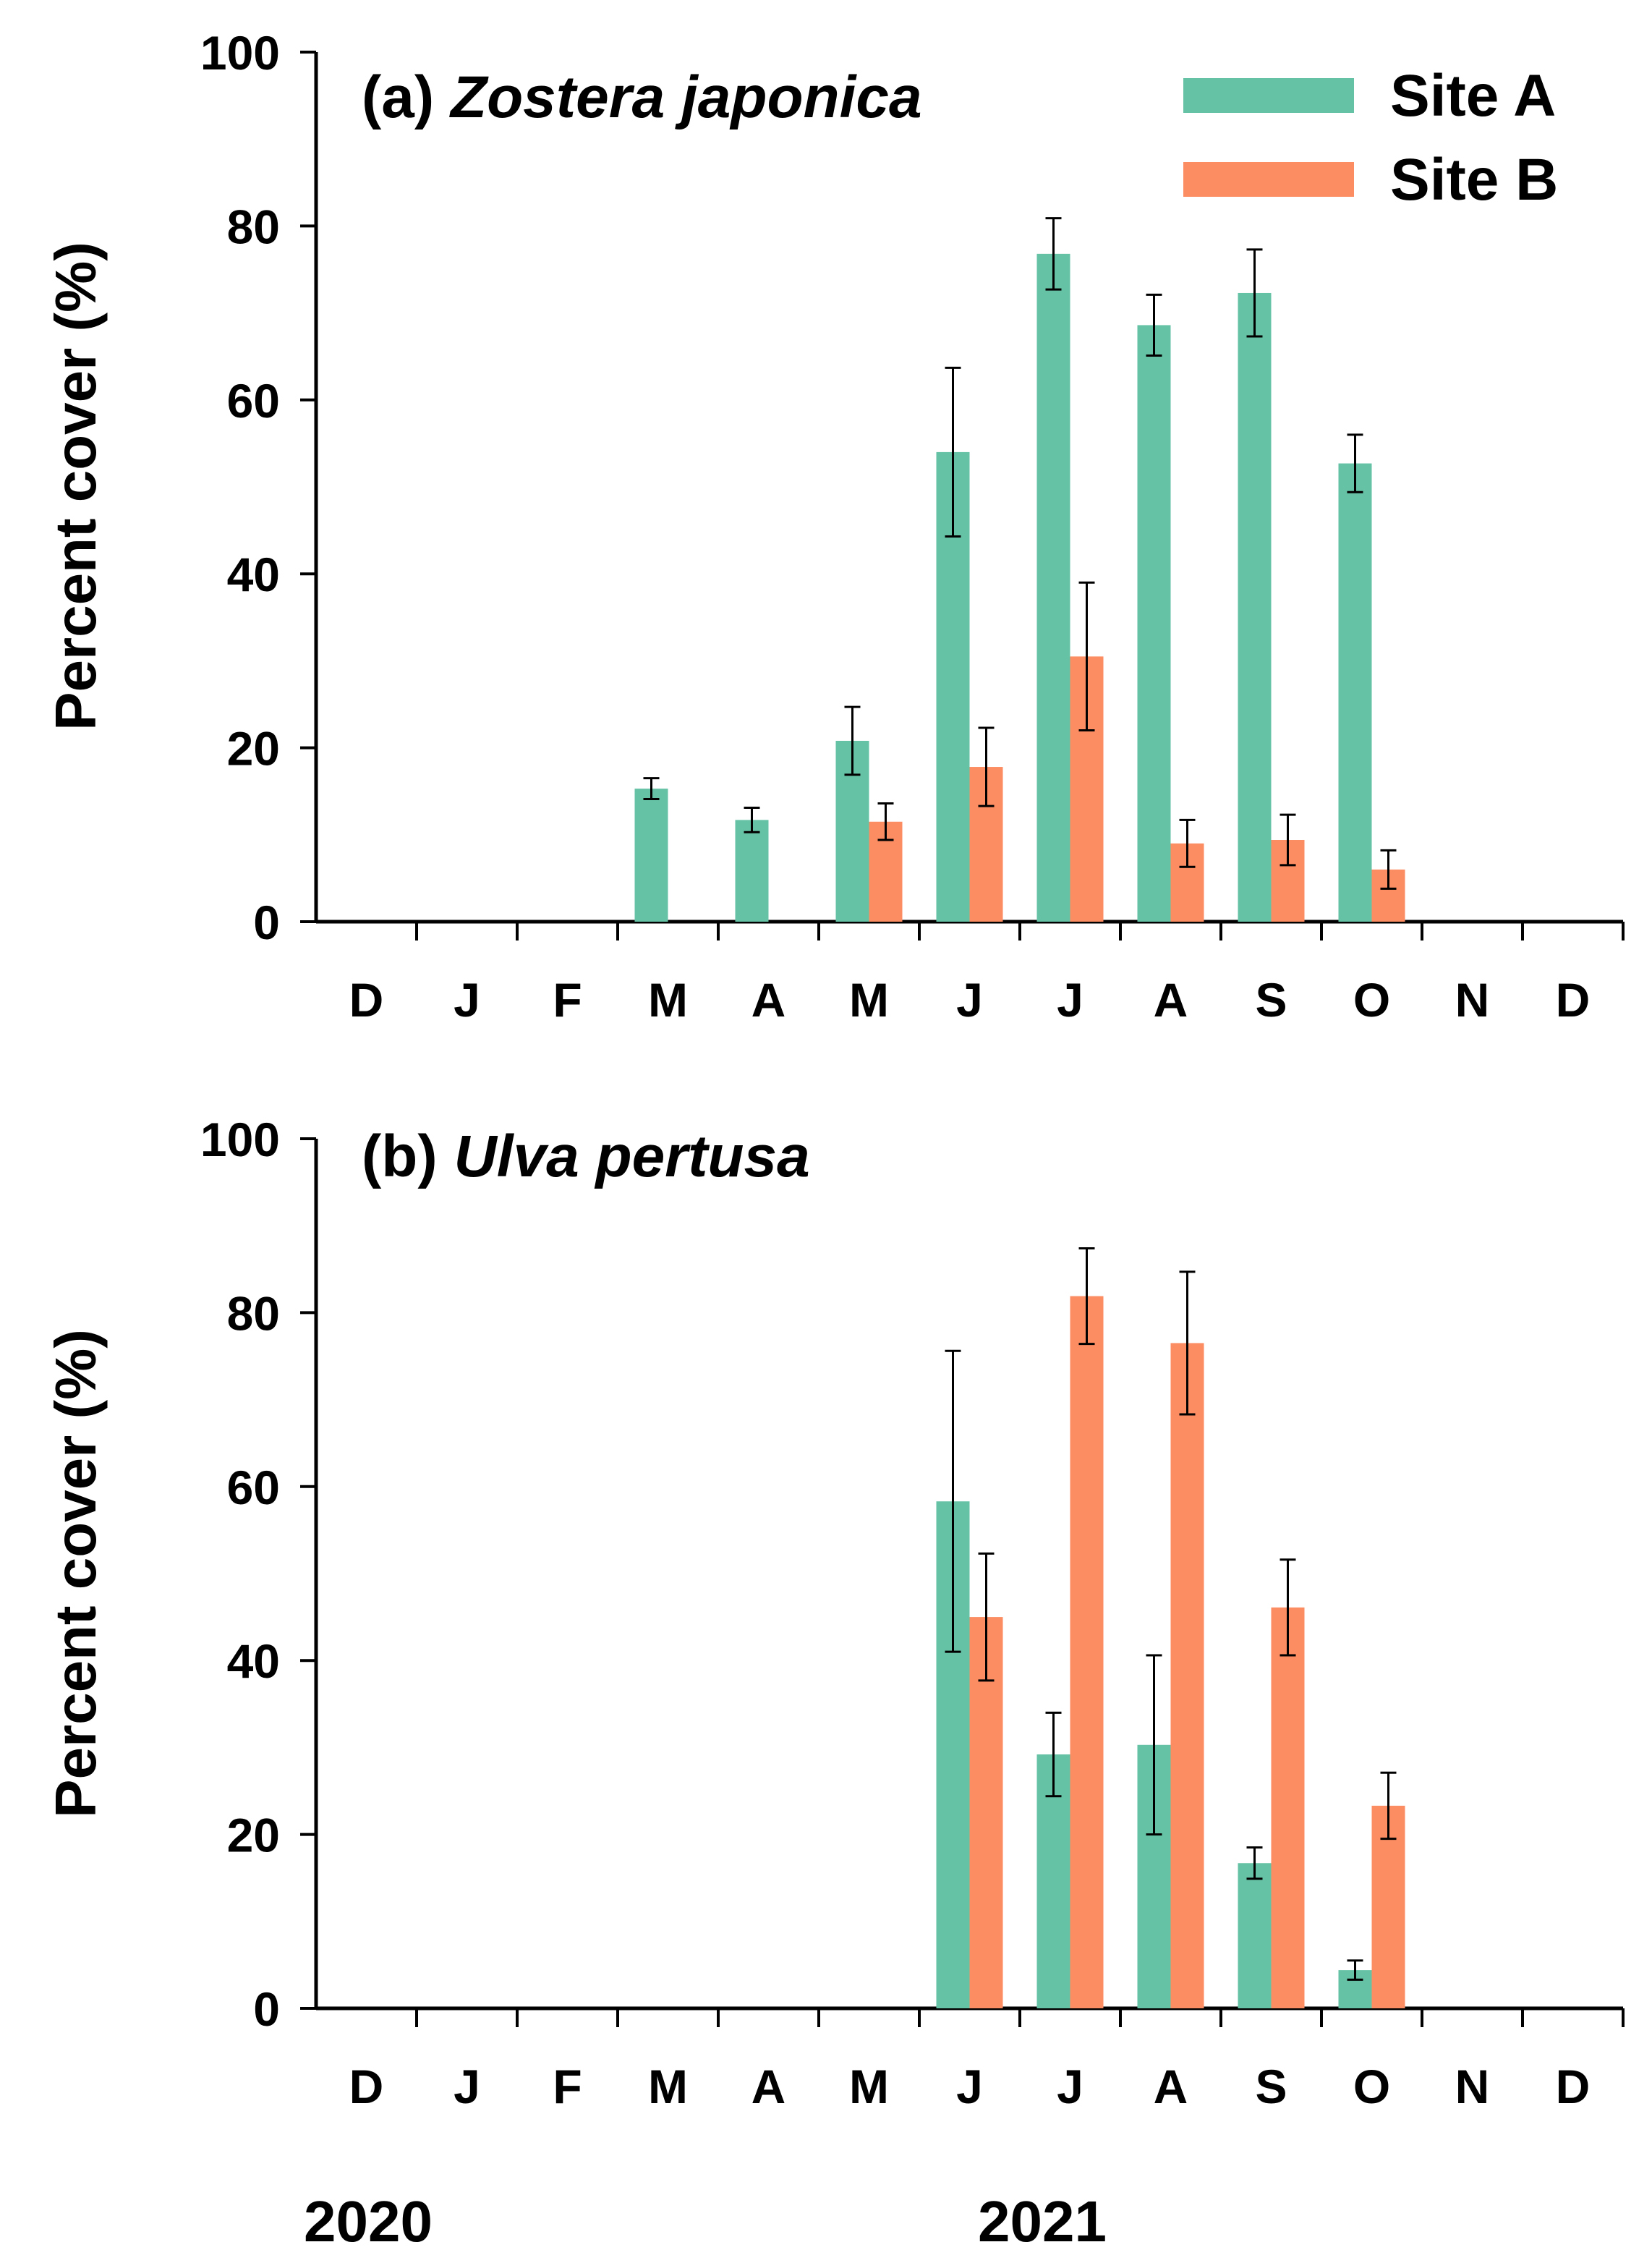 This screenshot has height=2263, width=1652. Describe the element at coordinates (368, 2221) in the screenshot. I see `year-label-2020: 2020` at that location.